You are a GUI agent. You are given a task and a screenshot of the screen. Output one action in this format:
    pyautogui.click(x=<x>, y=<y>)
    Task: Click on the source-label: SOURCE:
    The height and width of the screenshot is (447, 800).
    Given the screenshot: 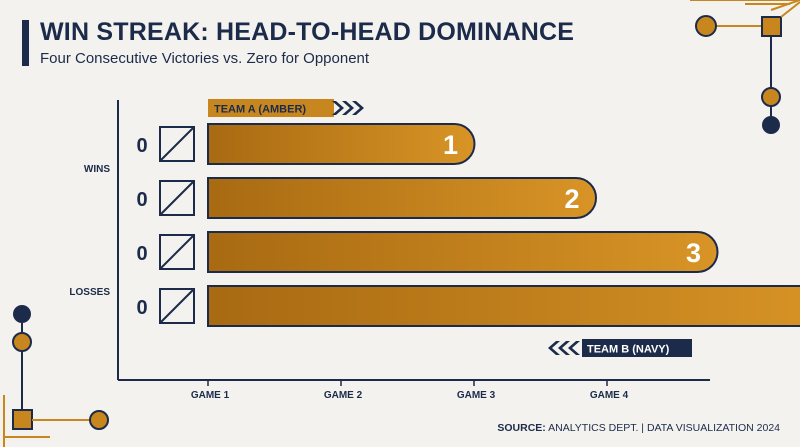 What is the action you would take?
    pyautogui.click(x=521, y=428)
    